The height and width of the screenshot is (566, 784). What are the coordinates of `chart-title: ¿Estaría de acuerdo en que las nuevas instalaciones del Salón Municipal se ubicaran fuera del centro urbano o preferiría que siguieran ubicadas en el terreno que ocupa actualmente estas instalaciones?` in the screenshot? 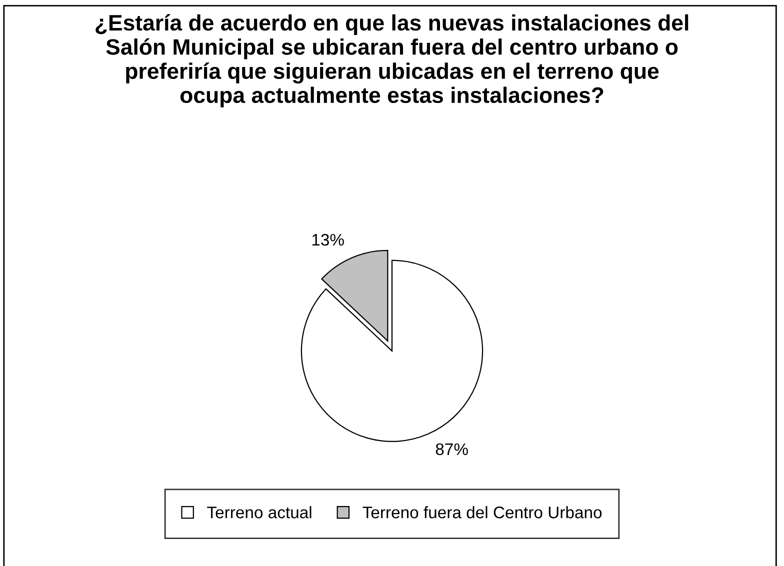 It's located at (392, 61).